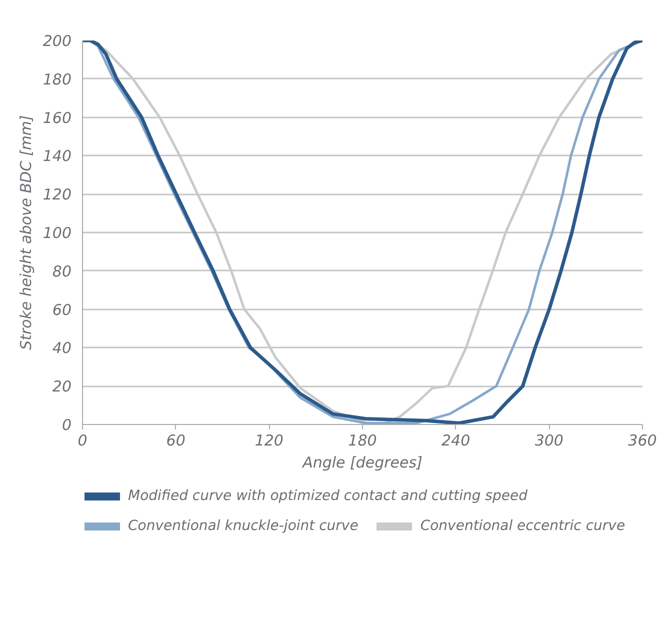 The height and width of the screenshot is (631, 662). What do you see at coordinates (362, 441) in the screenshot?
I see `x-tick-label: 180` at bounding box center [362, 441].